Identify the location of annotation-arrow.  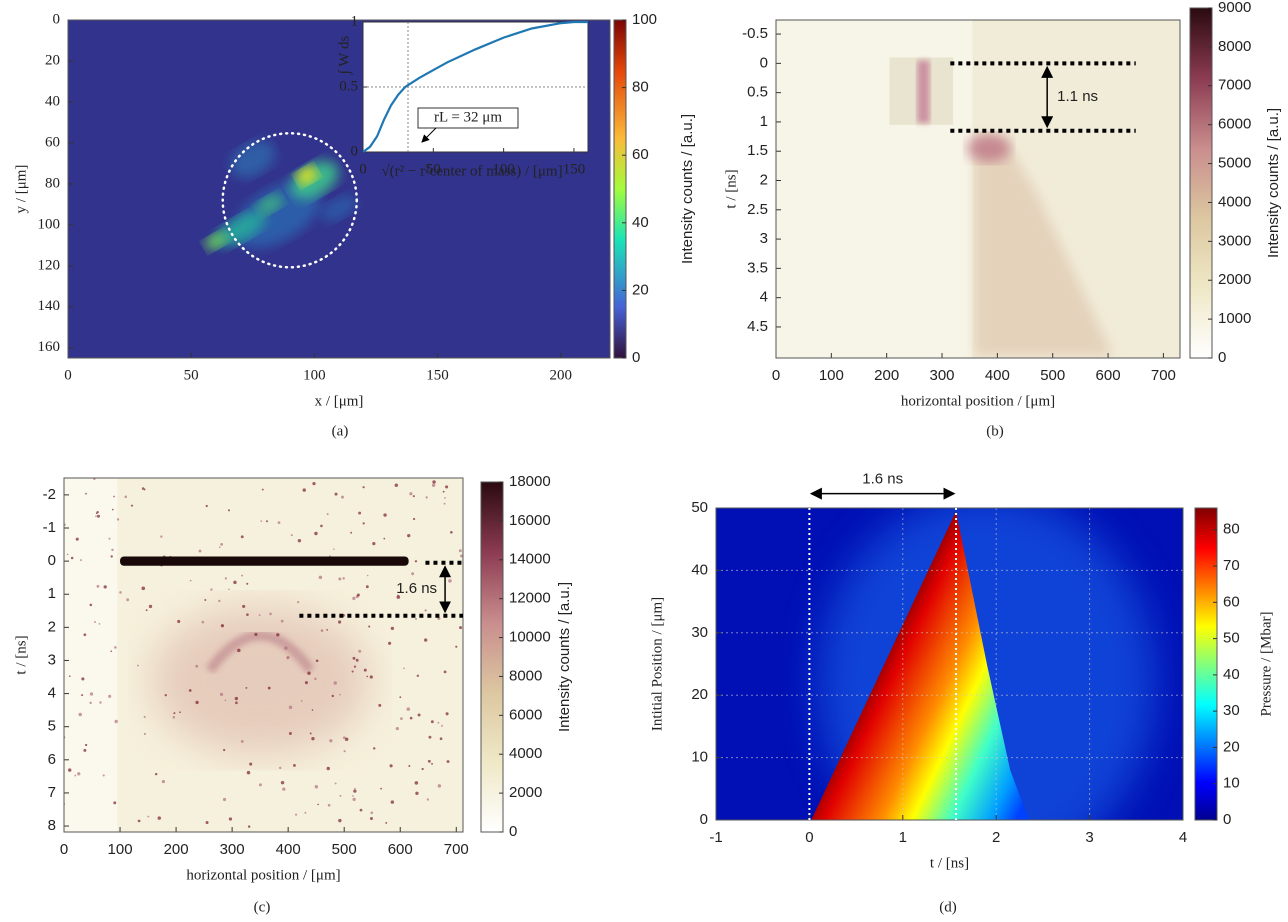
(429, 135).